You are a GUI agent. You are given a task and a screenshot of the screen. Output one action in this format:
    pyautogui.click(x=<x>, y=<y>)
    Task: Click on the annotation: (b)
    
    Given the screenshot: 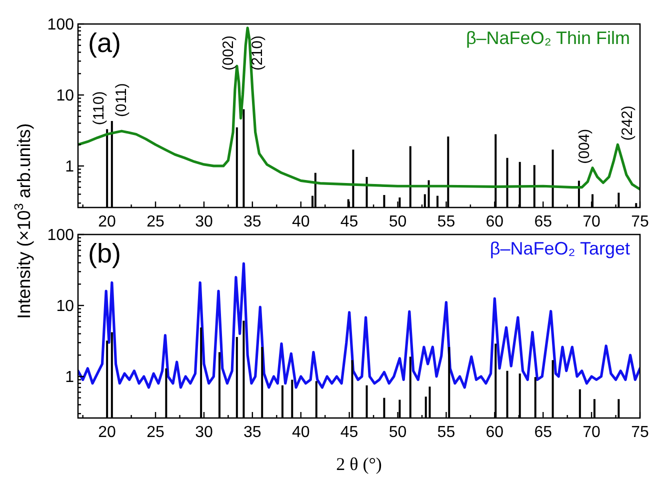 What is the action you would take?
    pyautogui.click(x=104, y=253)
    